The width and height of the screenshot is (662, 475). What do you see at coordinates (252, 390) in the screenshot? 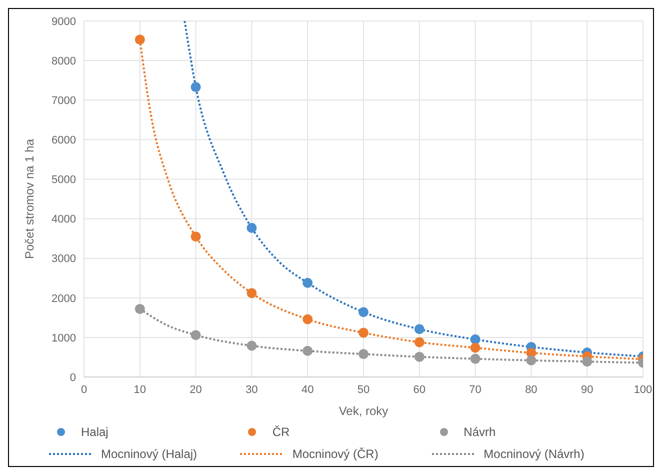
I see `x-tick-label: 30` at bounding box center [252, 390].